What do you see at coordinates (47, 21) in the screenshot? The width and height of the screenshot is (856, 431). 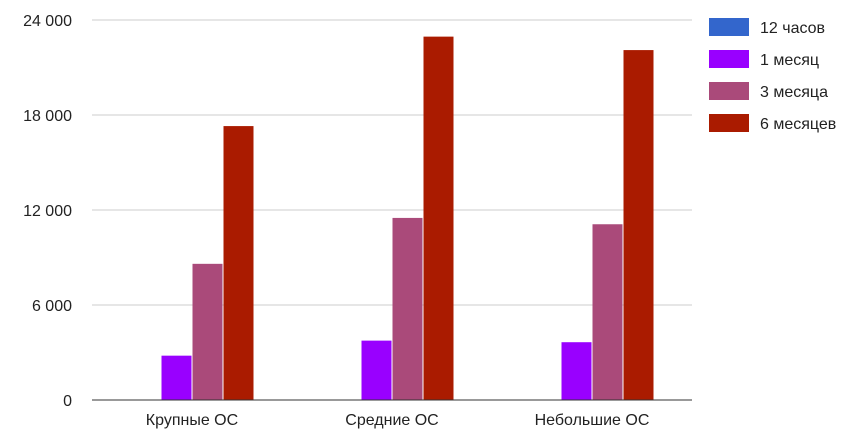 I see `y-tick-label: 24 000` at bounding box center [47, 21].